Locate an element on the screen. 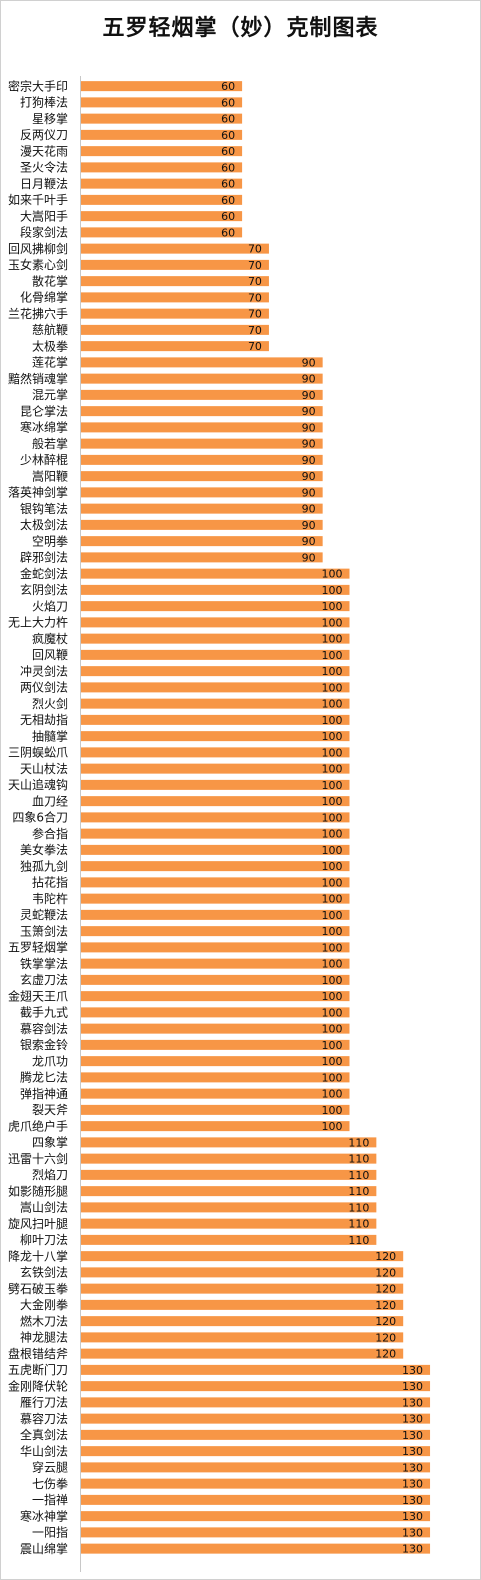  category-label: 一阳指 is located at coordinates (50, 1532).